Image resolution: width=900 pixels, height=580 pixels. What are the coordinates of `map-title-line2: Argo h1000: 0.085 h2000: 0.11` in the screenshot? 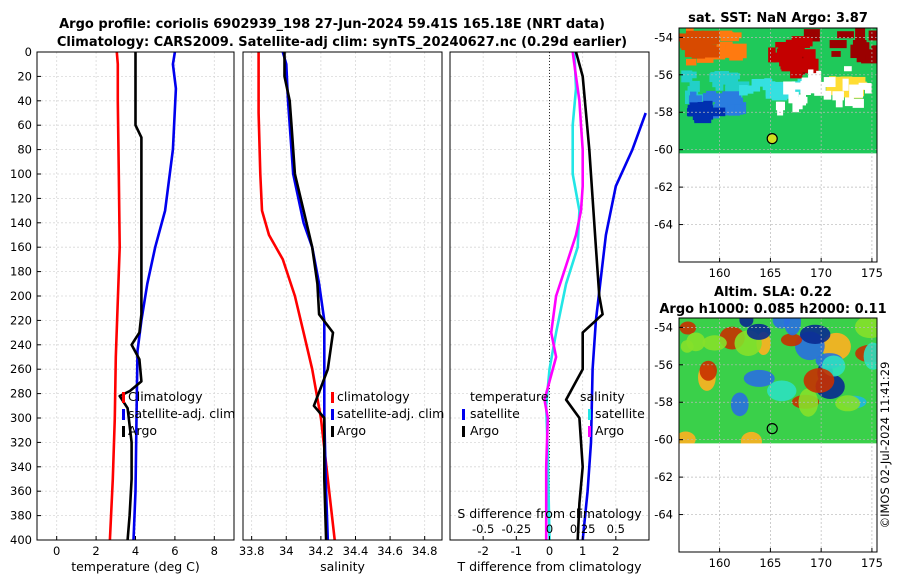 It's located at (772, 309).